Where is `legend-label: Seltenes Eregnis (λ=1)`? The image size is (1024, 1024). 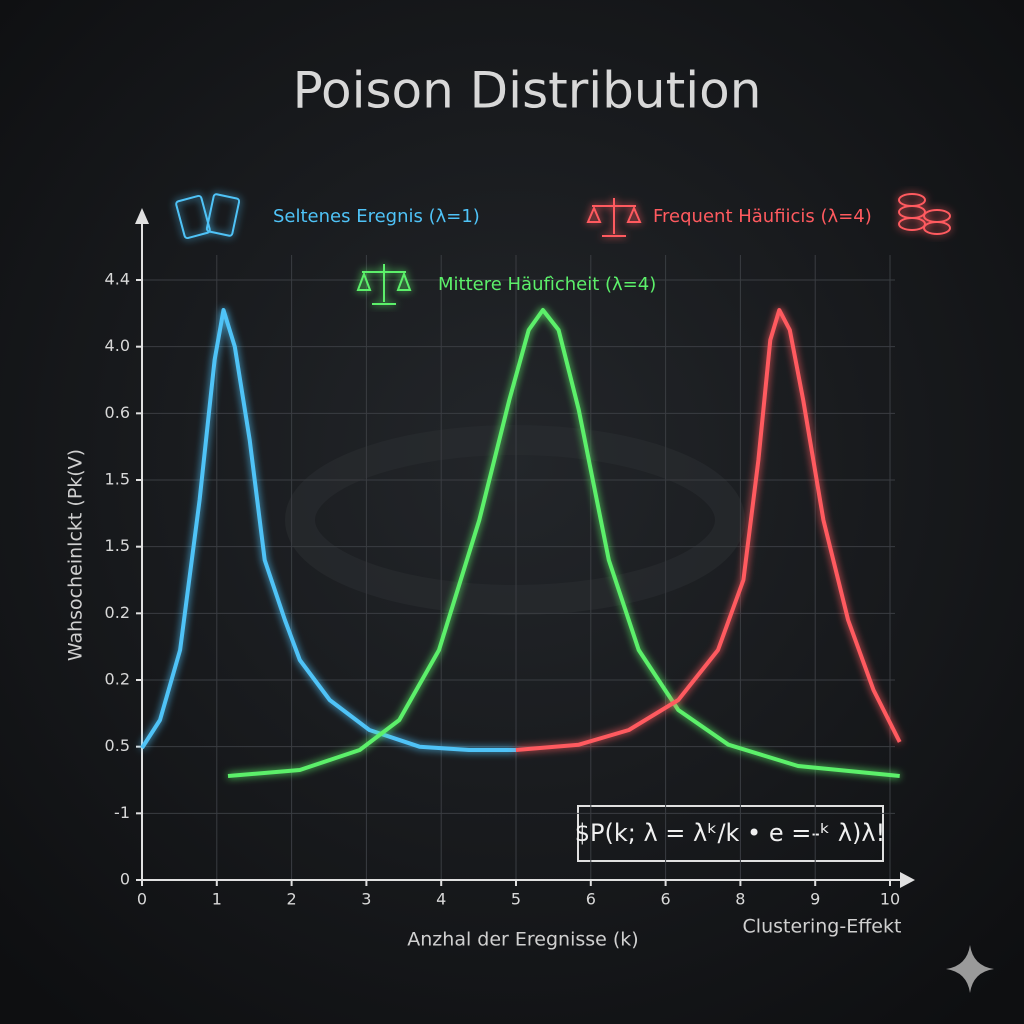
legend-label: Seltenes Eregnis (λ=1) is located at coordinates (376, 216).